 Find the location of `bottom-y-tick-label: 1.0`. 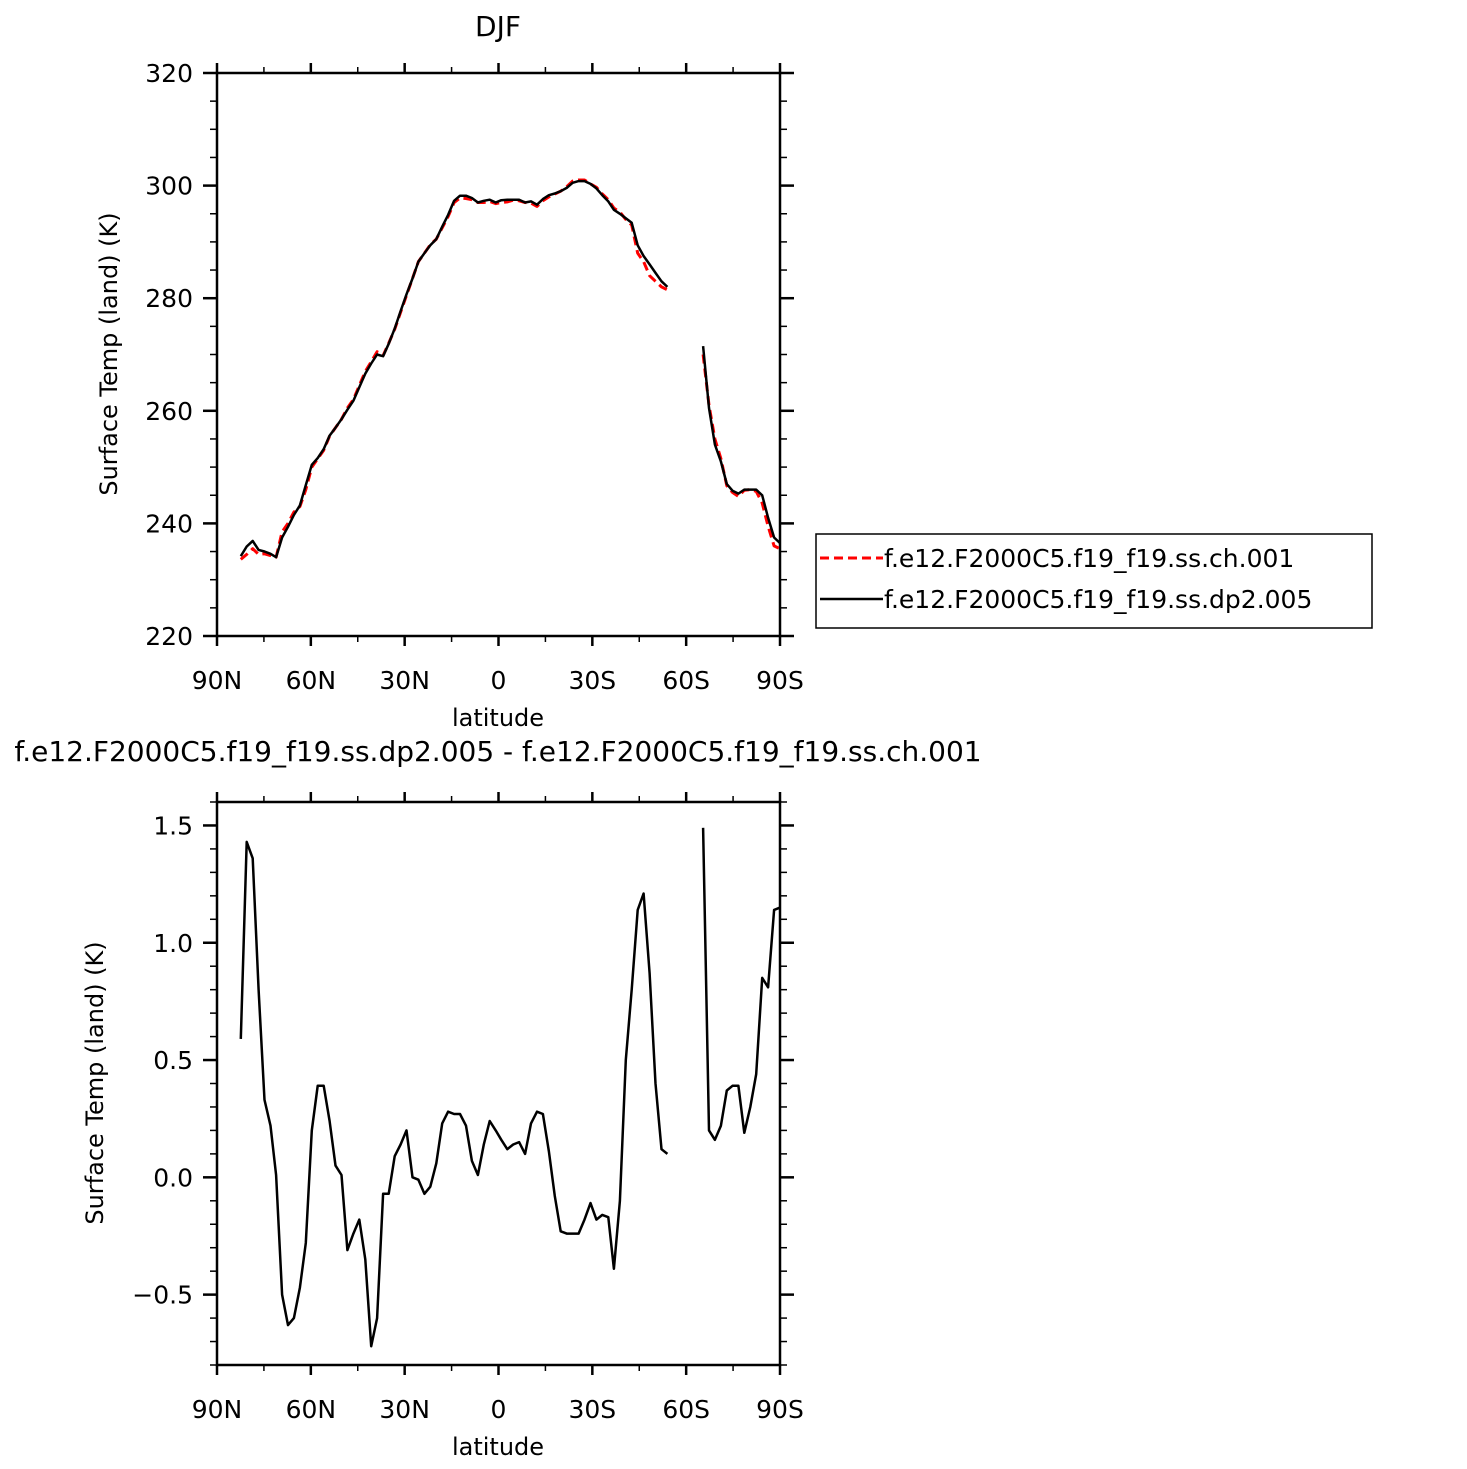

bottom-y-tick-label: 1.0 is located at coordinates (173, 943).